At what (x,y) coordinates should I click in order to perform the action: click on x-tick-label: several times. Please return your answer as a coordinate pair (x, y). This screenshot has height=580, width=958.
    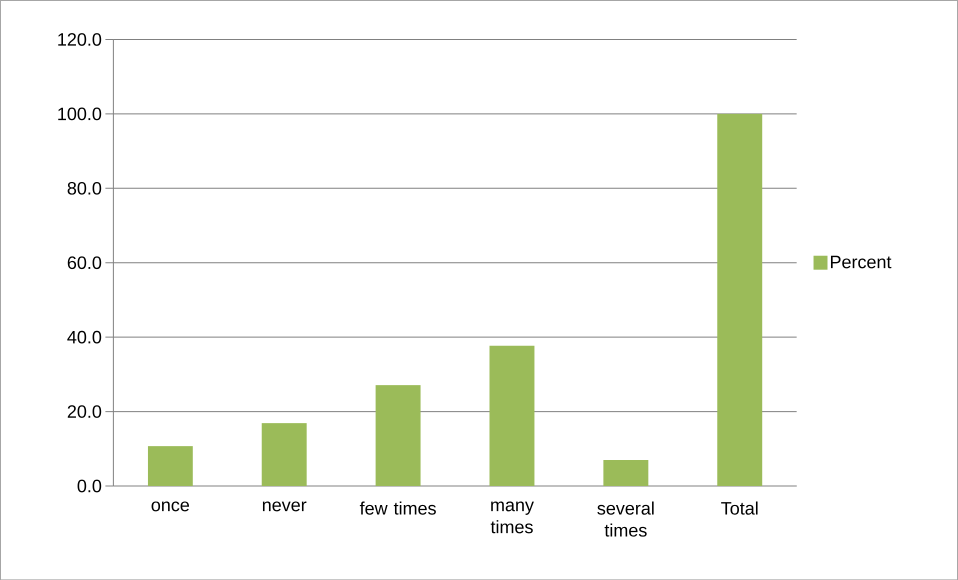
    Looking at the image, I should click on (625, 518).